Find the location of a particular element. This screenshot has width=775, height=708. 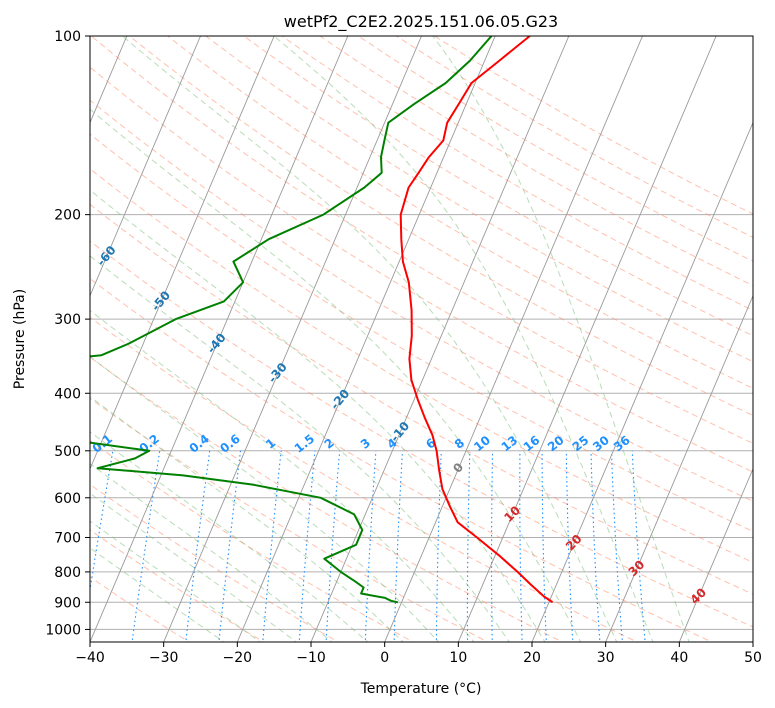

y-tick-label: 300 is located at coordinates (67, 320).